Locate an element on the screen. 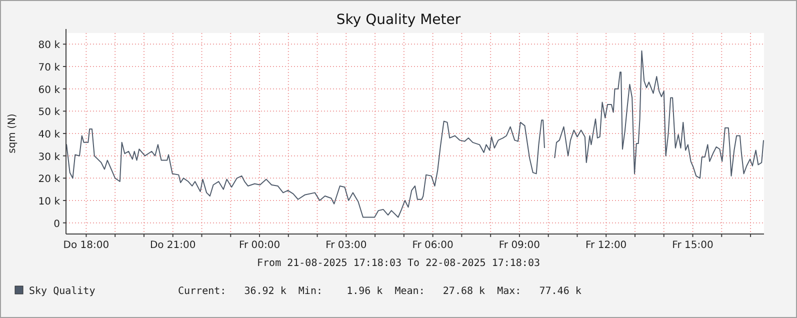  y-tick-label: 80 k is located at coordinates (49, 46).